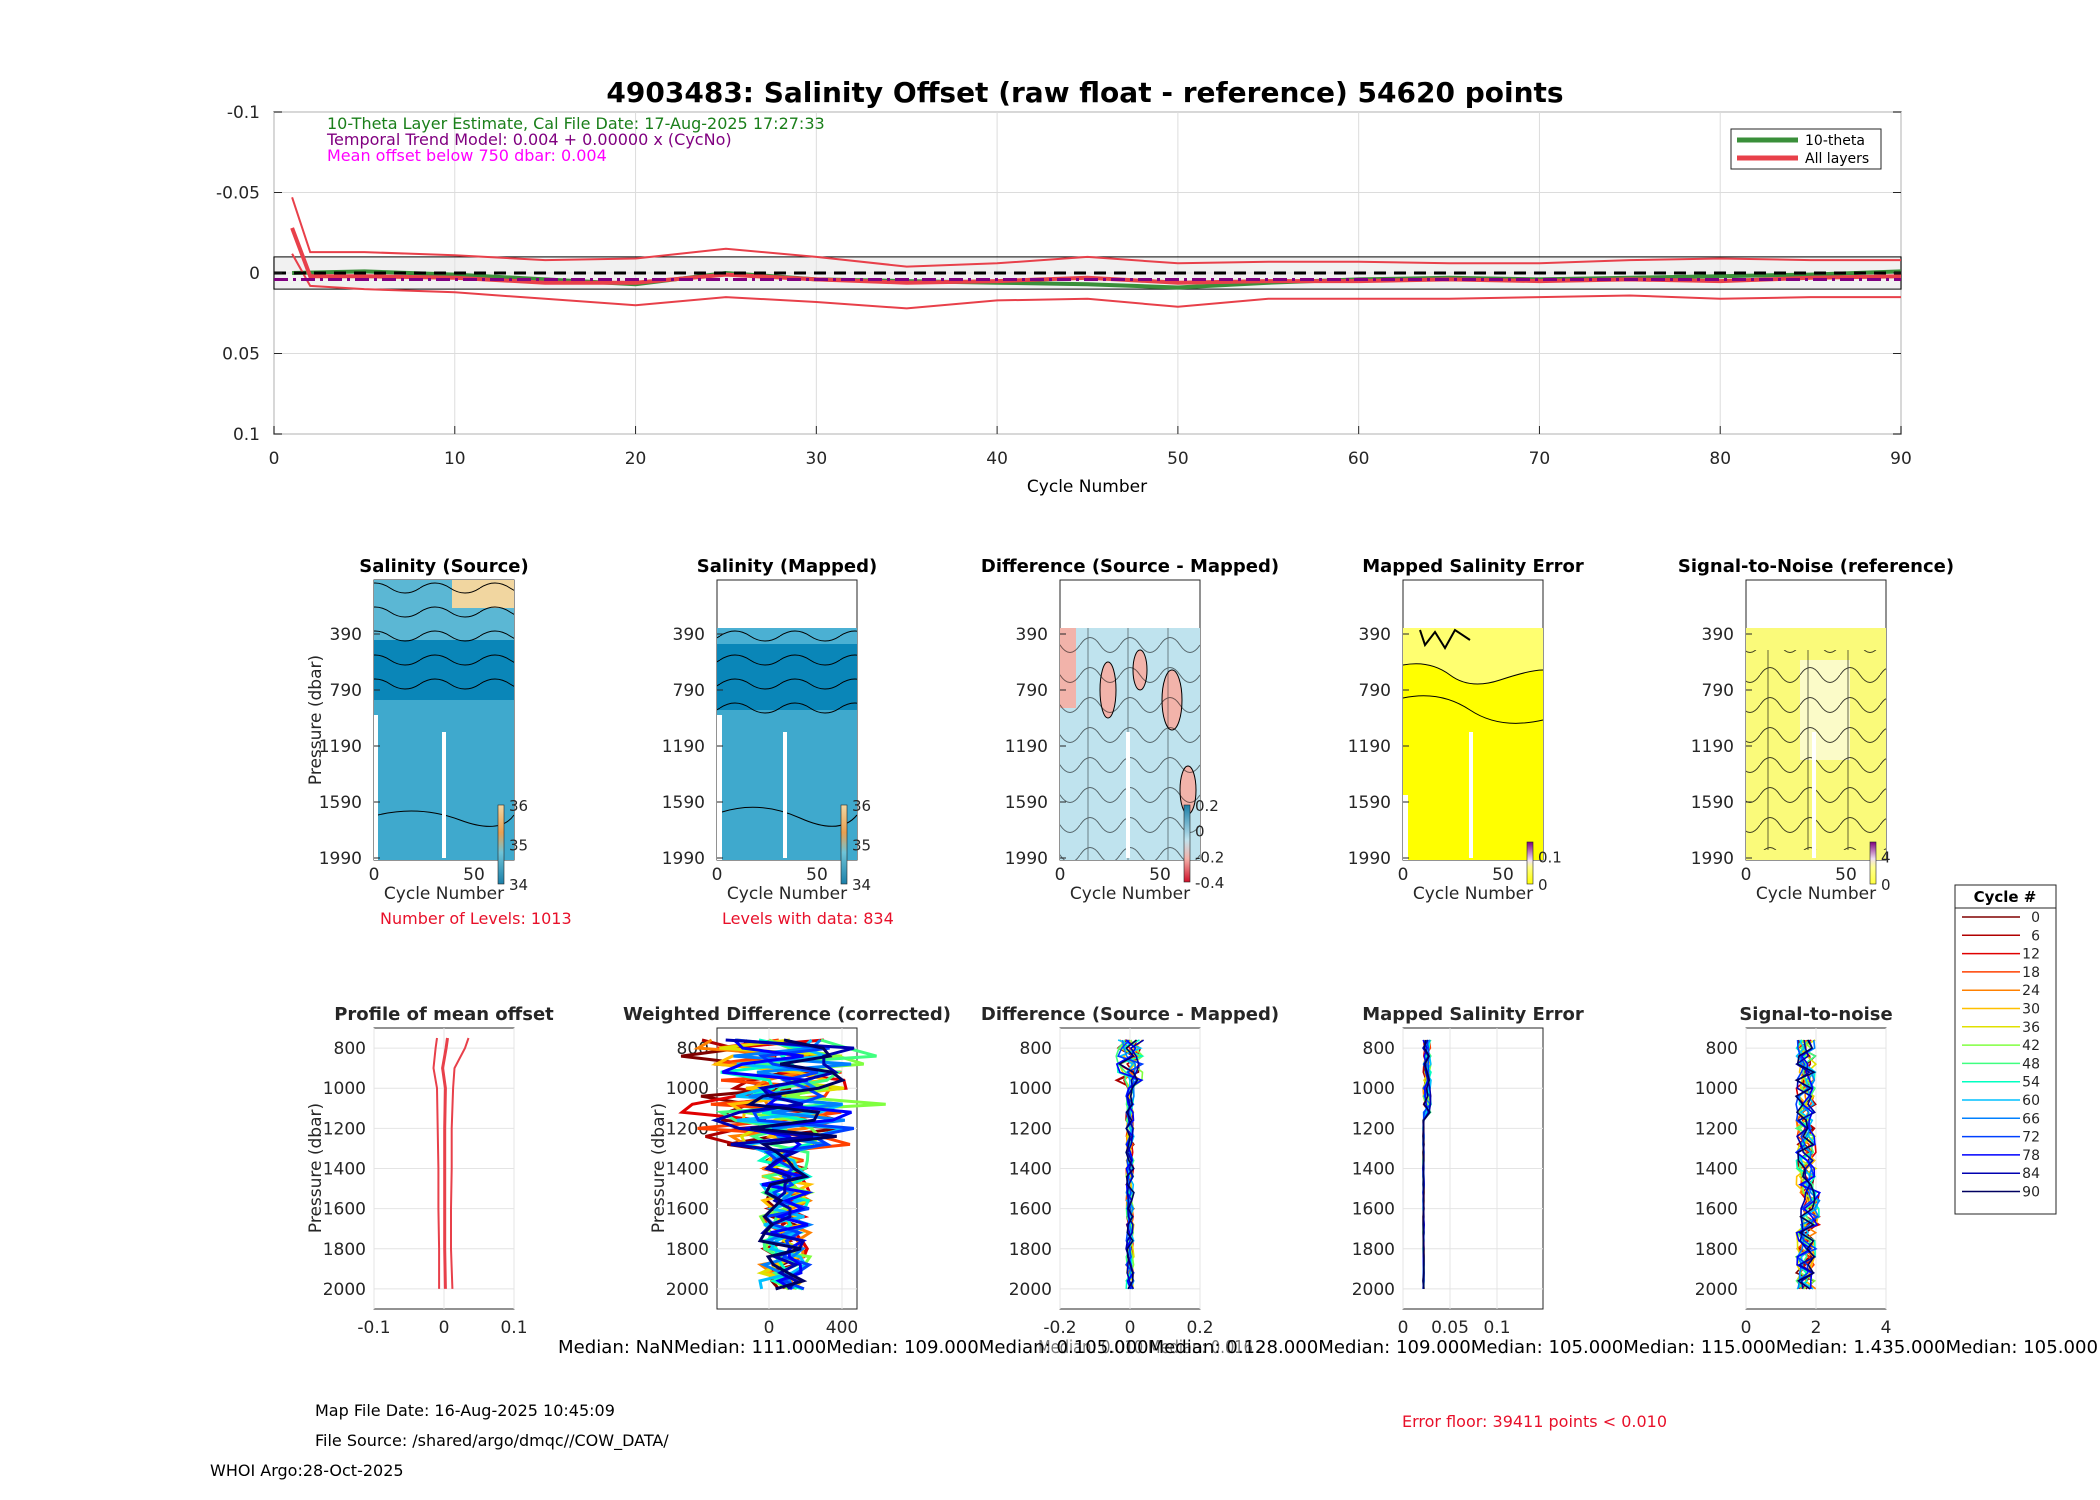 This screenshot has width=2100, height=1500. What do you see at coordinates (1207, 806) in the screenshot?
I see `colorbar-tick-label: 0.2` at bounding box center [1207, 806].